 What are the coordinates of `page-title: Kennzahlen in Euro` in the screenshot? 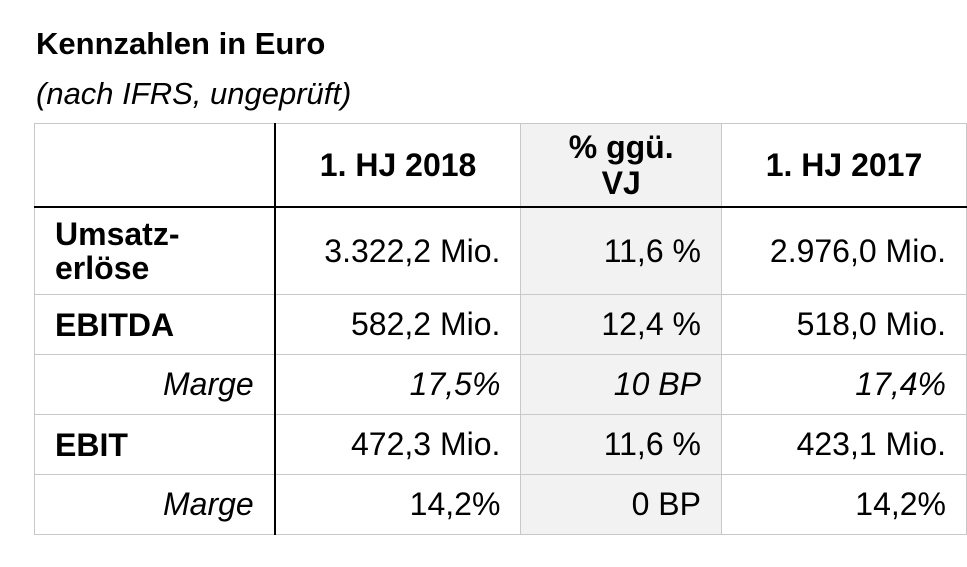 It's located at (181, 43).